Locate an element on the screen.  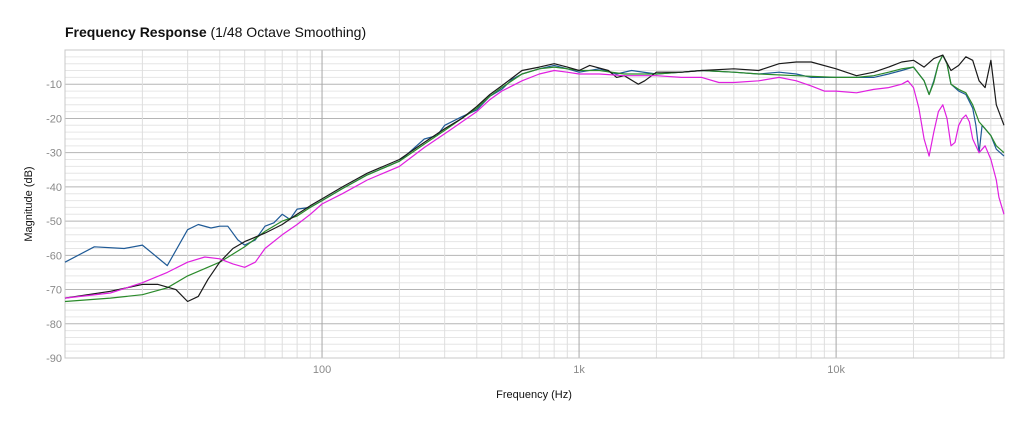
y-tick-label: -70 is located at coordinates (54, 291).